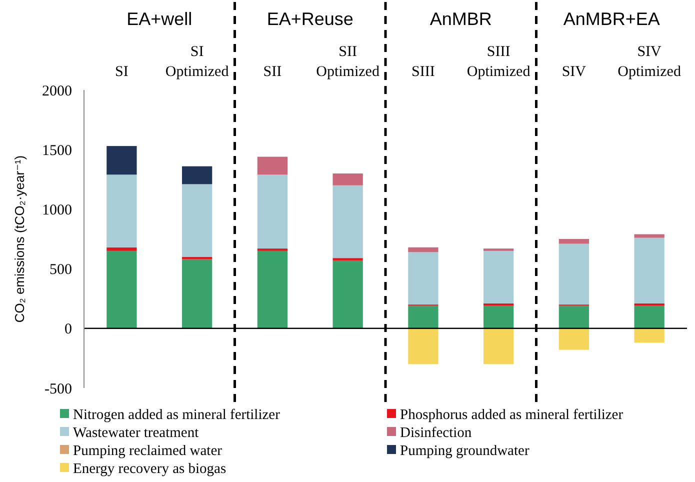 The width and height of the screenshot is (695, 482). Describe the element at coordinates (57, 150) in the screenshot. I see `y-tick-label: 1500` at that location.